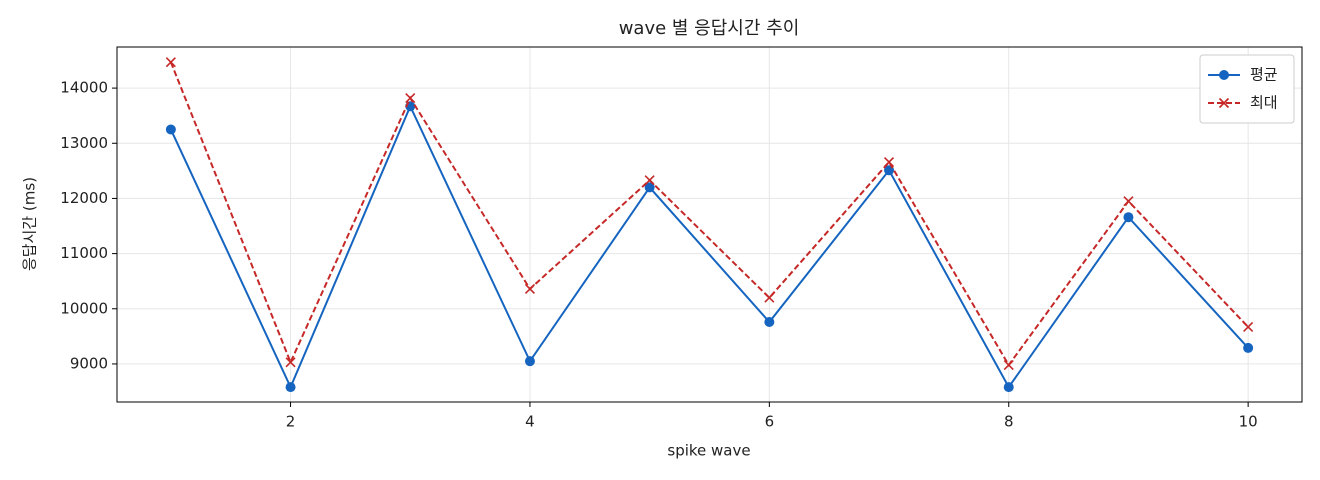 This screenshot has width=1320, height=480. Describe the element at coordinates (709, 28) in the screenshot. I see `chart-title: wave 별 응답시간 추이` at that location.